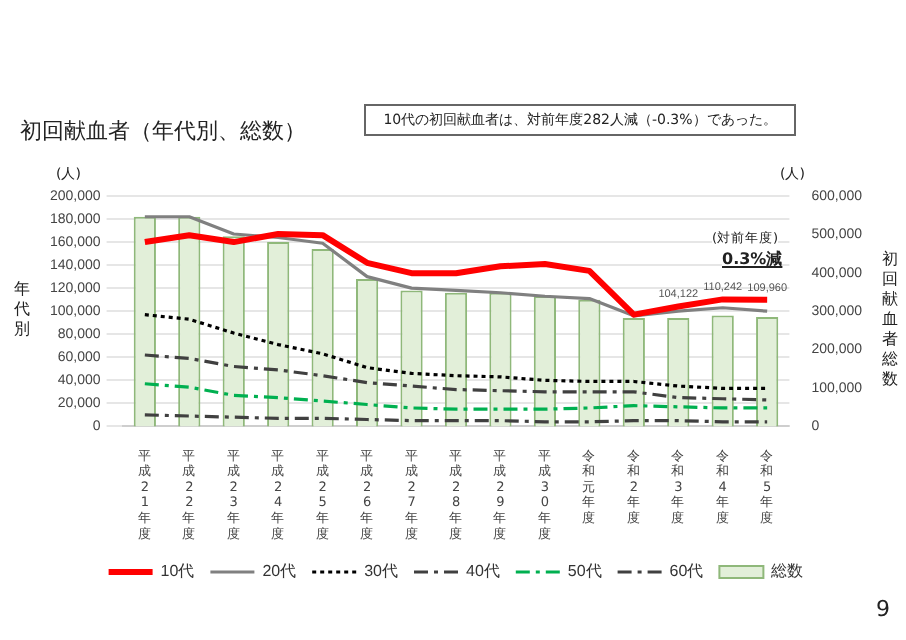 The height and width of the screenshot is (640, 906). I want to click on chart-title: 初回献血者（年代別、総数）, so click(163, 131).